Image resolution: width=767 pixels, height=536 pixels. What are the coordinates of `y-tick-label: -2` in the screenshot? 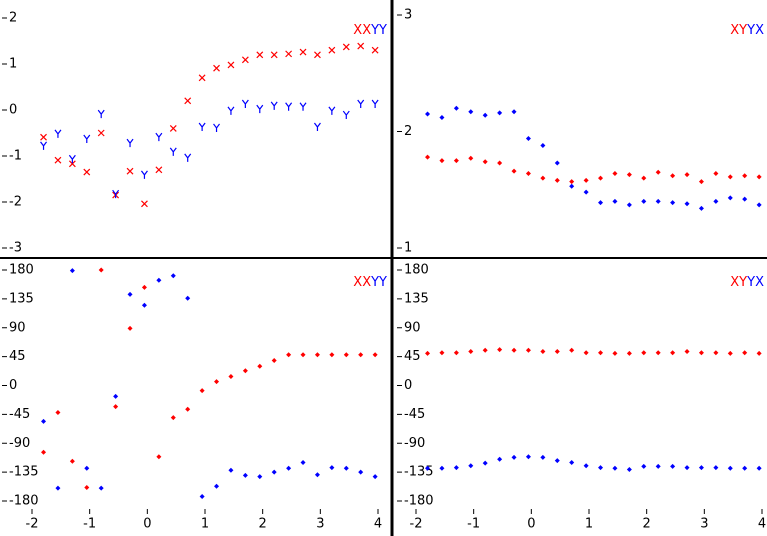 It's located at (15, 202).